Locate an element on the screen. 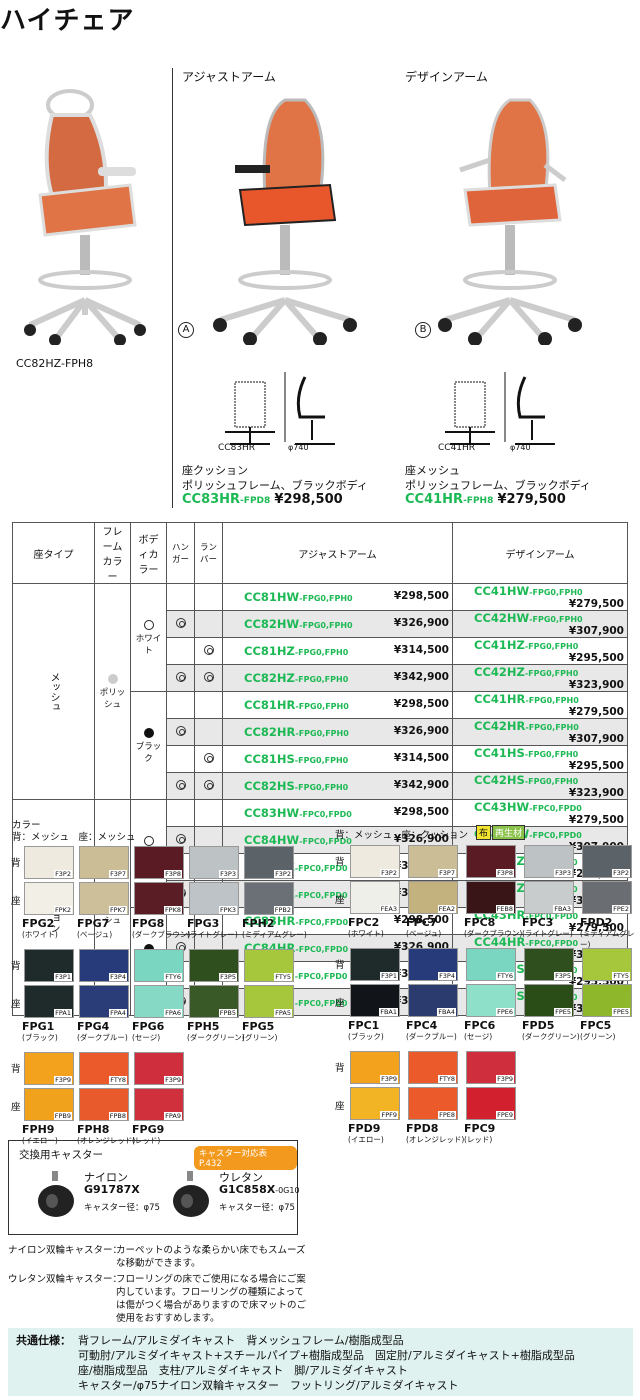 The image size is (640, 1400). swatch-label: FPC7 (ベージュ) is located at coordinates (423, 928).